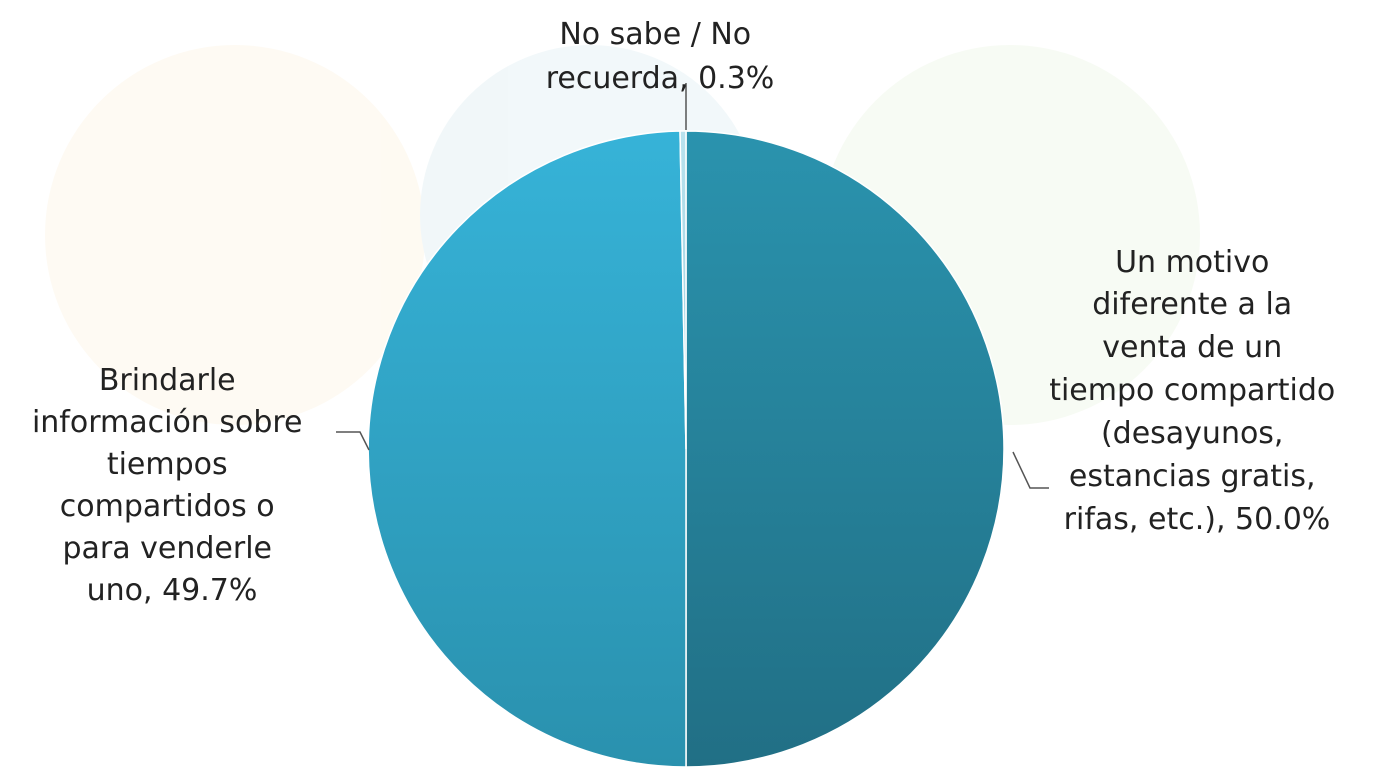 The height and width of the screenshot is (768, 1373). Describe the element at coordinates (1030, 470) in the screenshot. I see `leader-line-un-motivo` at that location.